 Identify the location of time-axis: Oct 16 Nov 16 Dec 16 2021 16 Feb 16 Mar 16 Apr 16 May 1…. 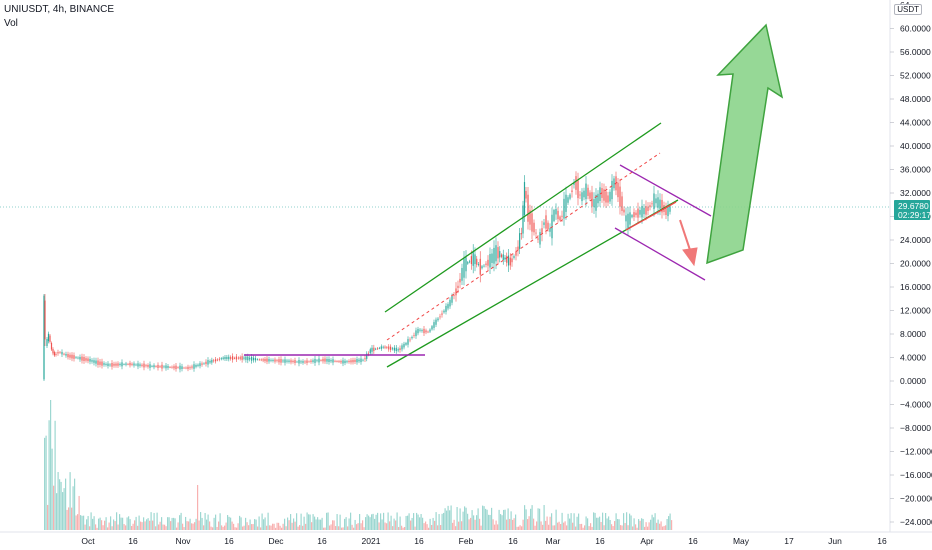
(484, 541).